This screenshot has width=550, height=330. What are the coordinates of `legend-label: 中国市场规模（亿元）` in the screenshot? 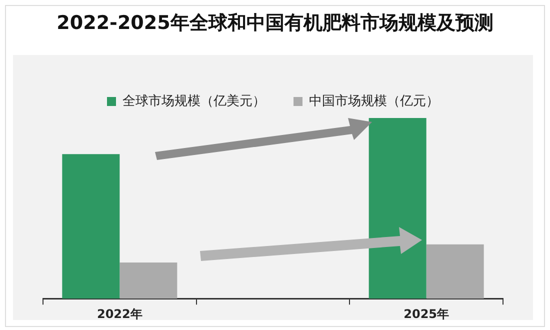 It's located at (374, 101).